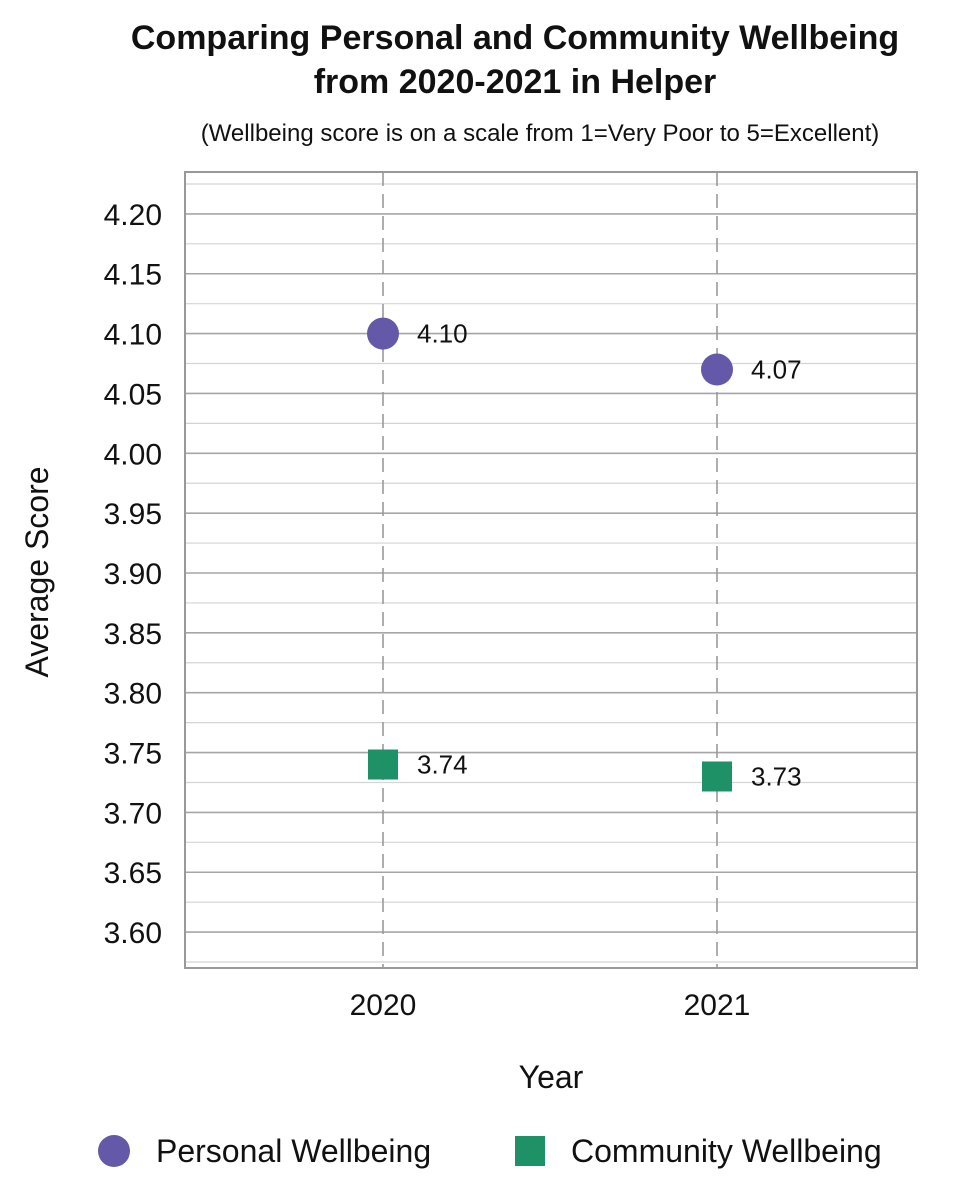 This screenshot has height=1200, width=960. Describe the element at coordinates (515, 82) in the screenshot. I see `chart-title-line-2: from 2020-2021 in Helper` at that location.